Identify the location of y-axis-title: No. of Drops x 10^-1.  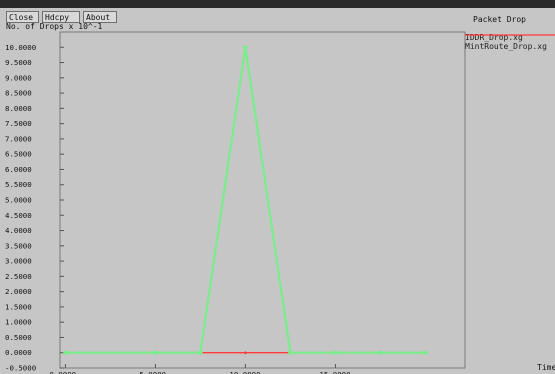
(54, 26).